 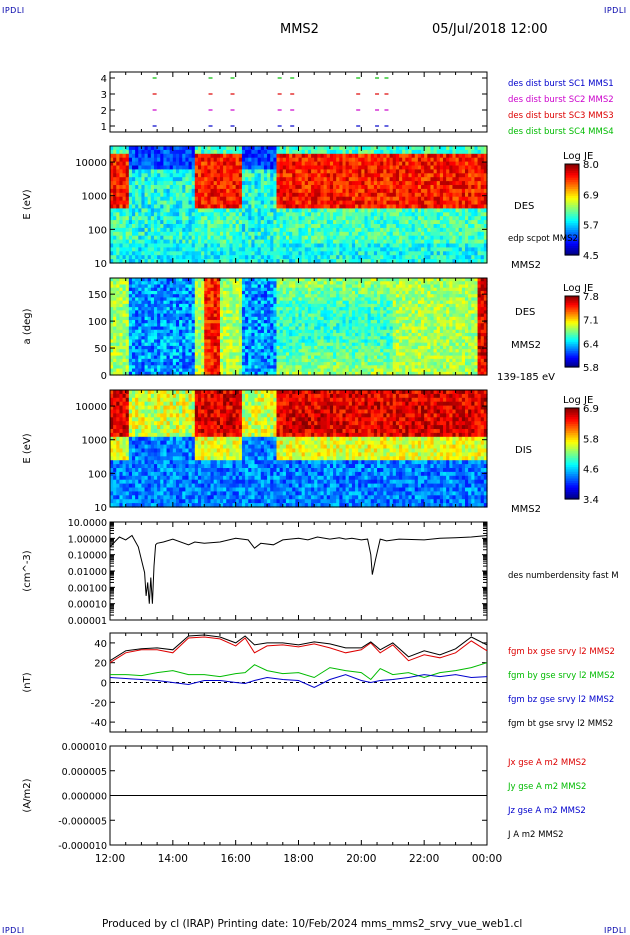 What do you see at coordinates (591, 195) in the screenshot?
I see `colorbar-tick-label: 6.9` at bounding box center [591, 195].